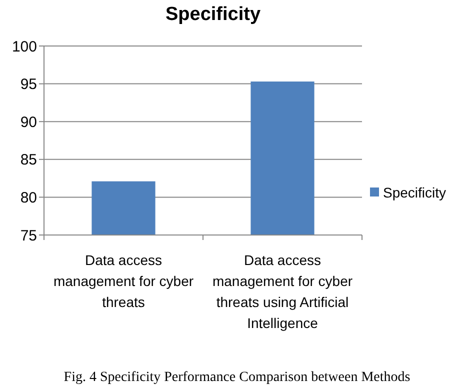 This screenshot has height=389, width=474. Describe the element at coordinates (28, 160) in the screenshot. I see `y-tick-label: 85` at that location.